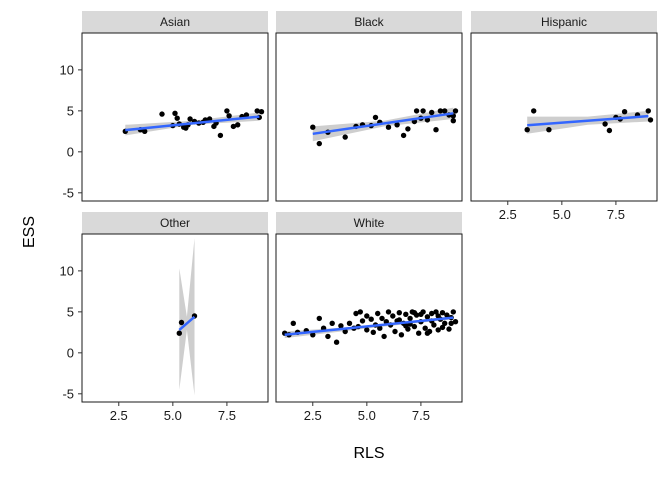 This screenshot has height=480, width=672. I want to click on confidence-band-other, so click(187, 317).